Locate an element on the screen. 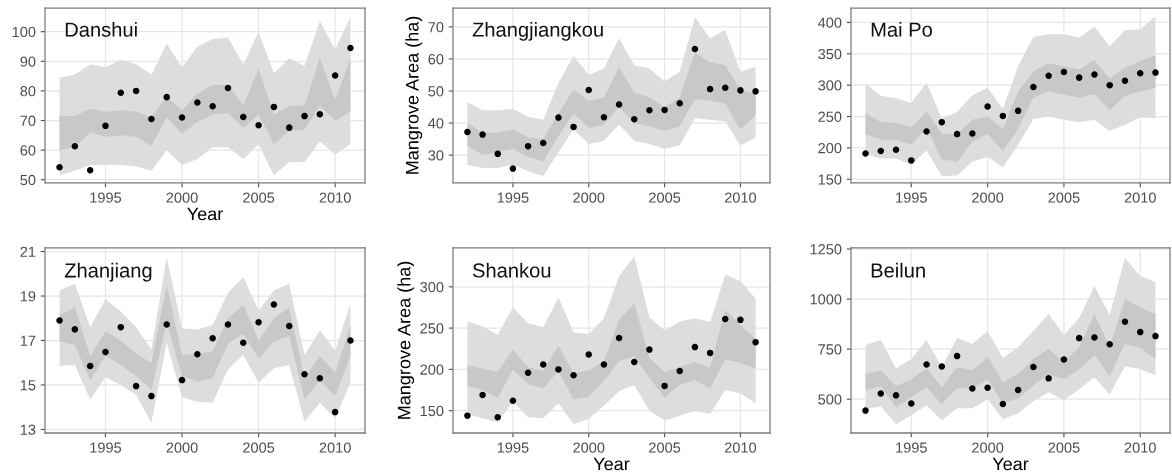 The image size is (1172, 475). x-tick-label: 1995 is located at coordinates (911, 197).